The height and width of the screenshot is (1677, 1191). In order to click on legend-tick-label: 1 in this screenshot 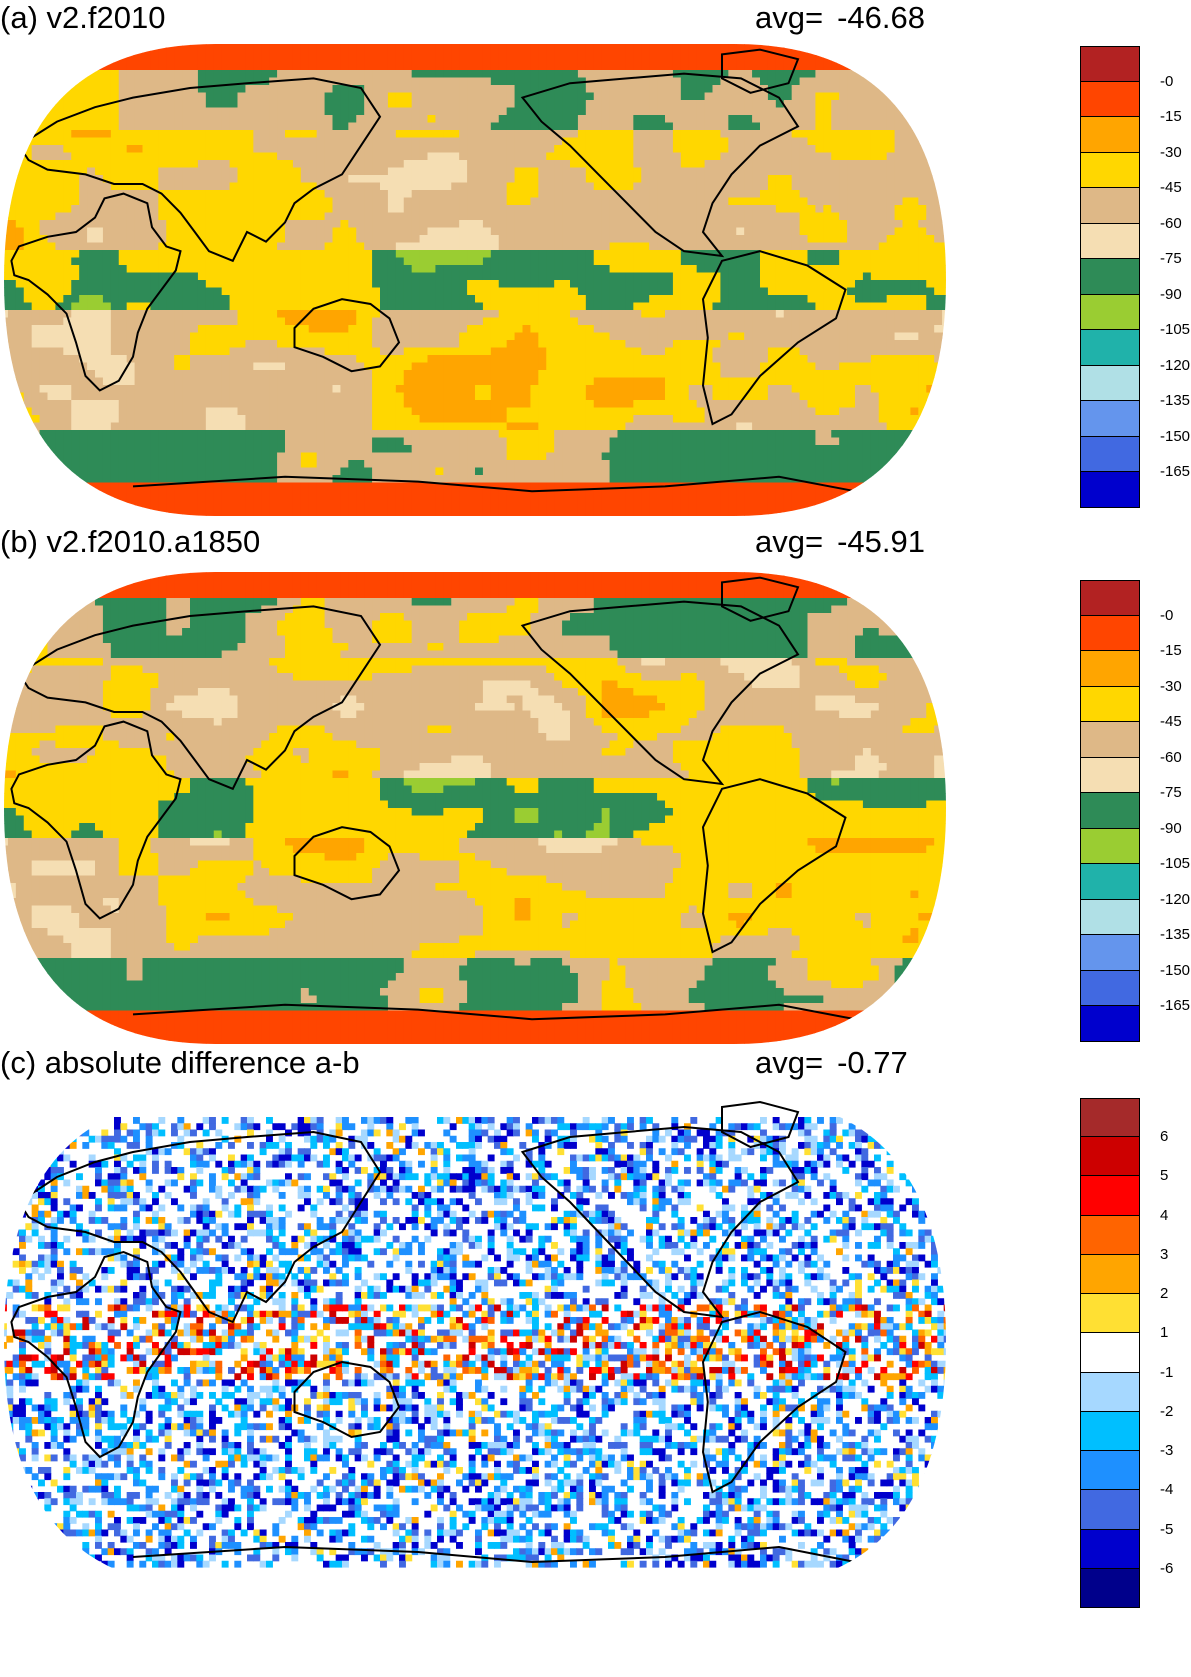, I will do `click(1164, 1333)`.